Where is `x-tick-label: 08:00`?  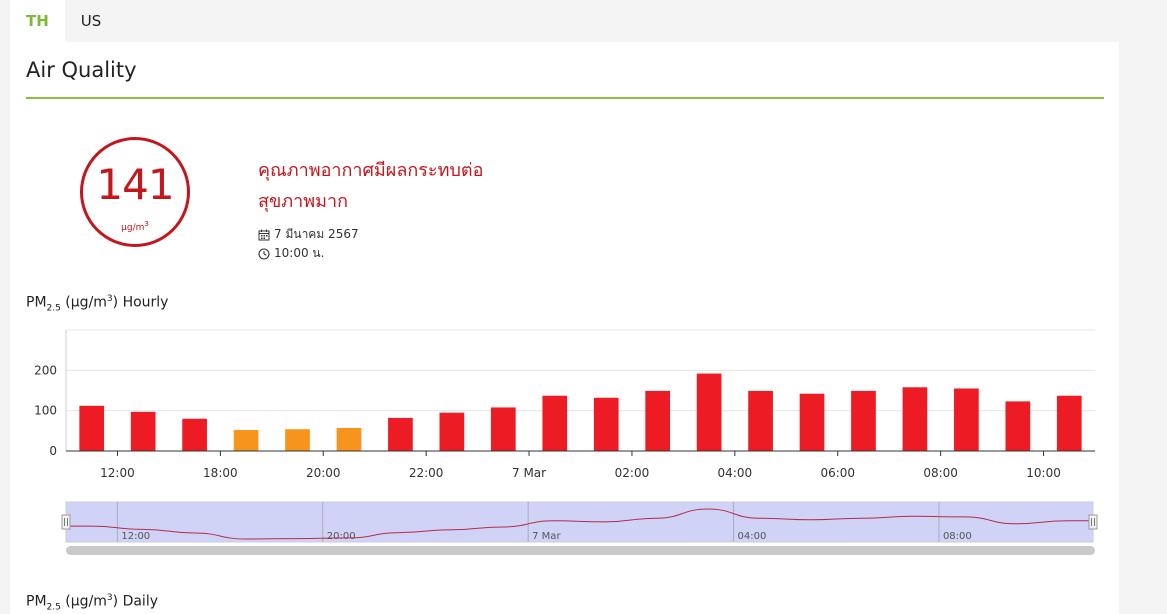
x-tick-label: 08:00 is located at coordinates (940, 473).